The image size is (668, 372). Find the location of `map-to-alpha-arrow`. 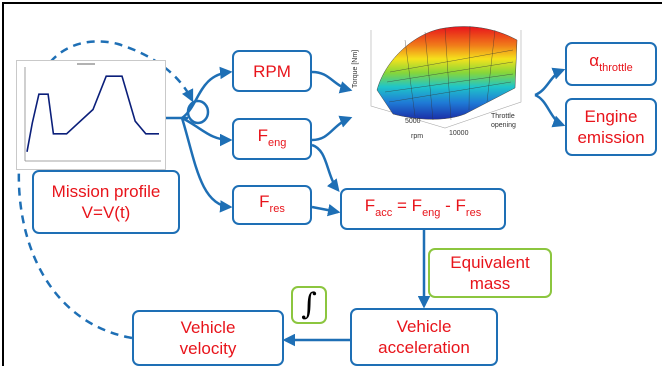

map-to-alpha-arrow is located at coordinates (550, 82).